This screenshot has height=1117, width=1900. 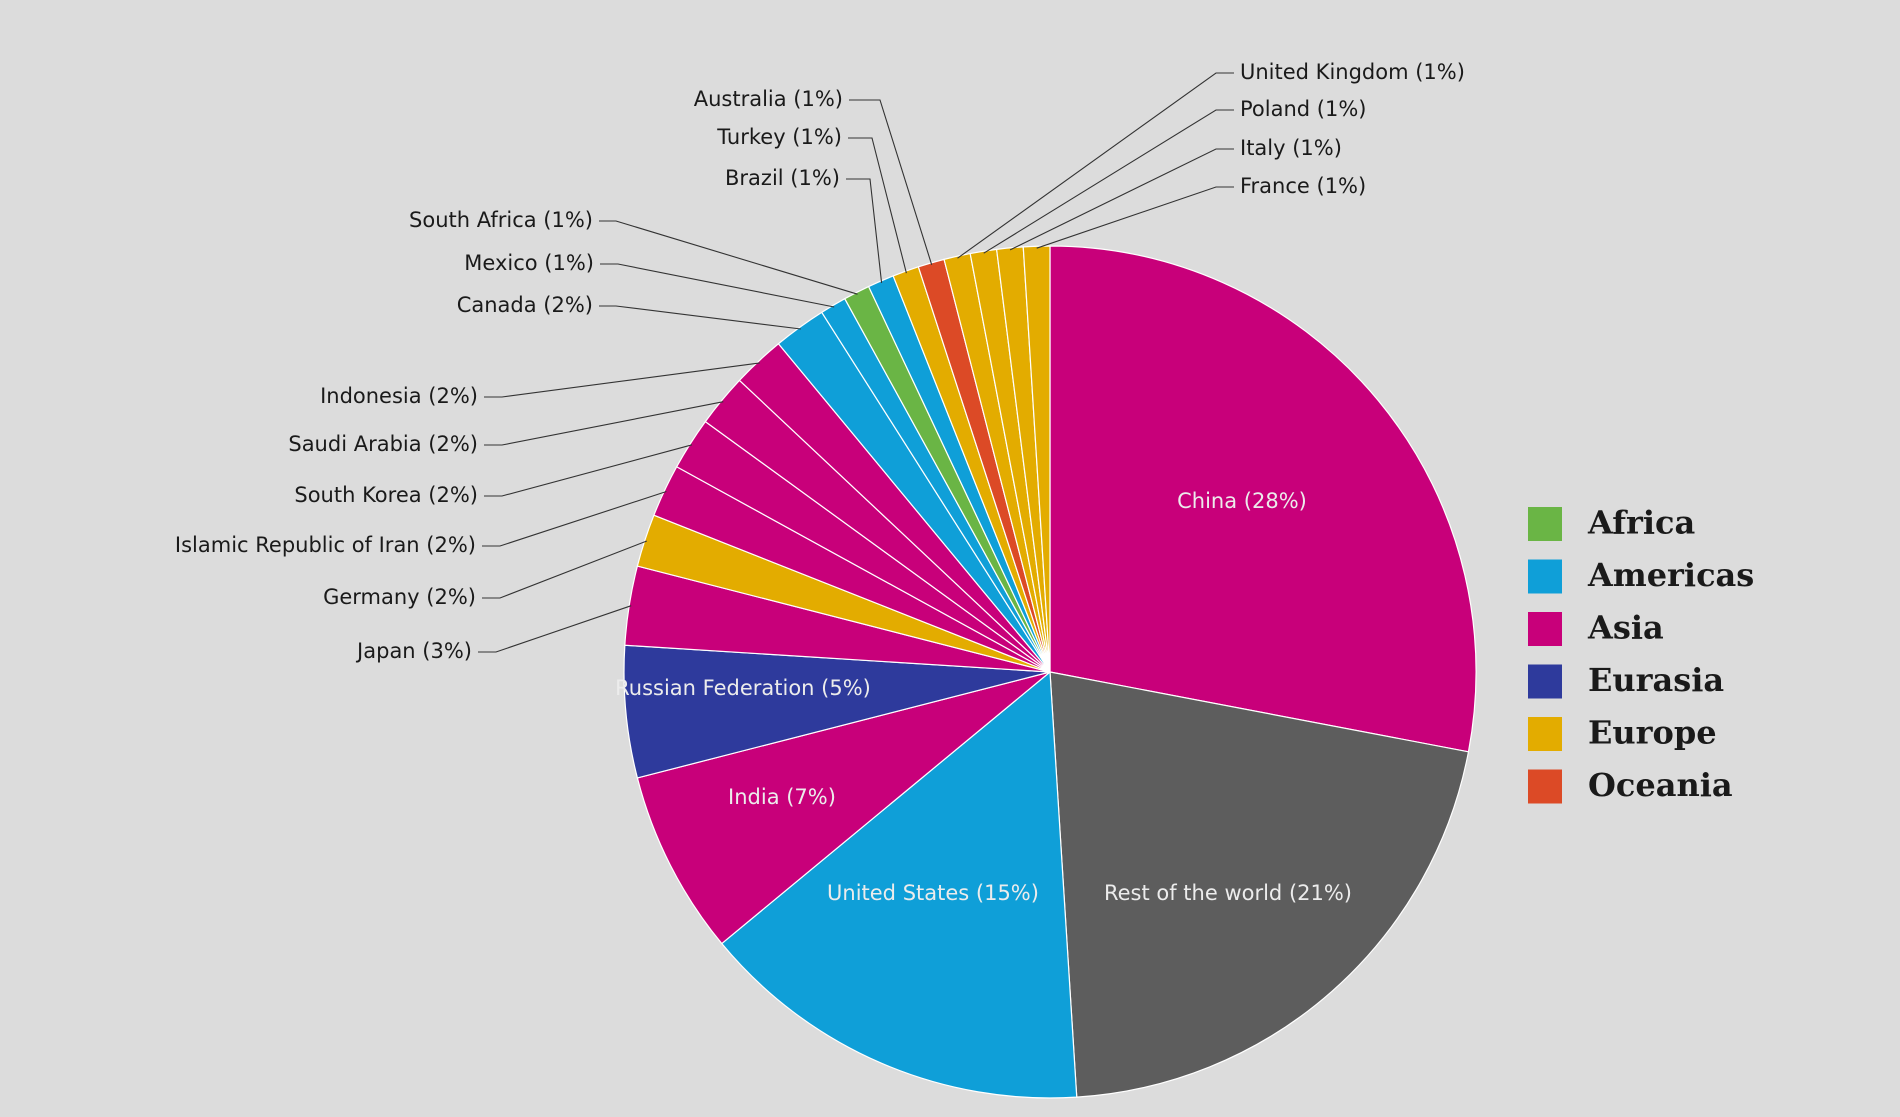 I want to click on legend-swatch-europe, so click(x=1545, y=734).